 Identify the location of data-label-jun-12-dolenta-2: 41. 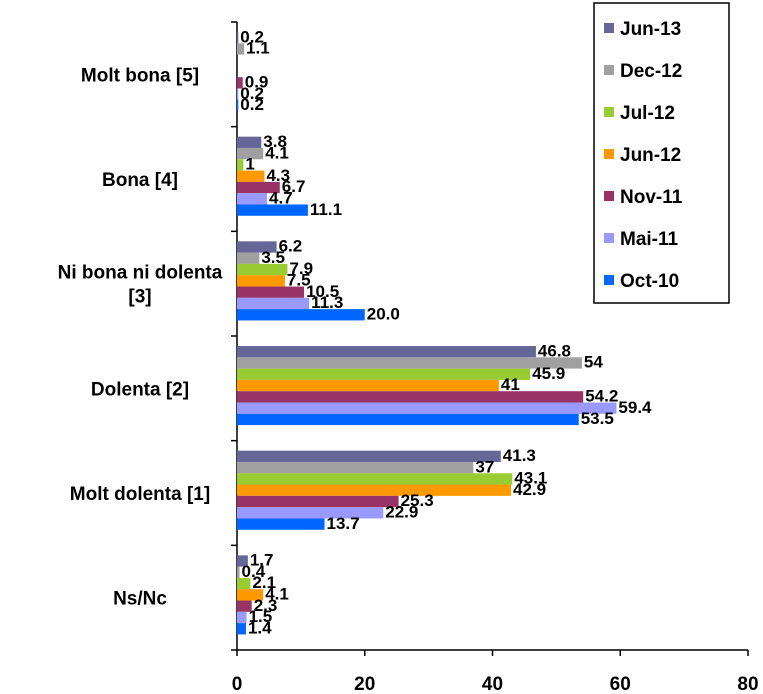
(510, 384).